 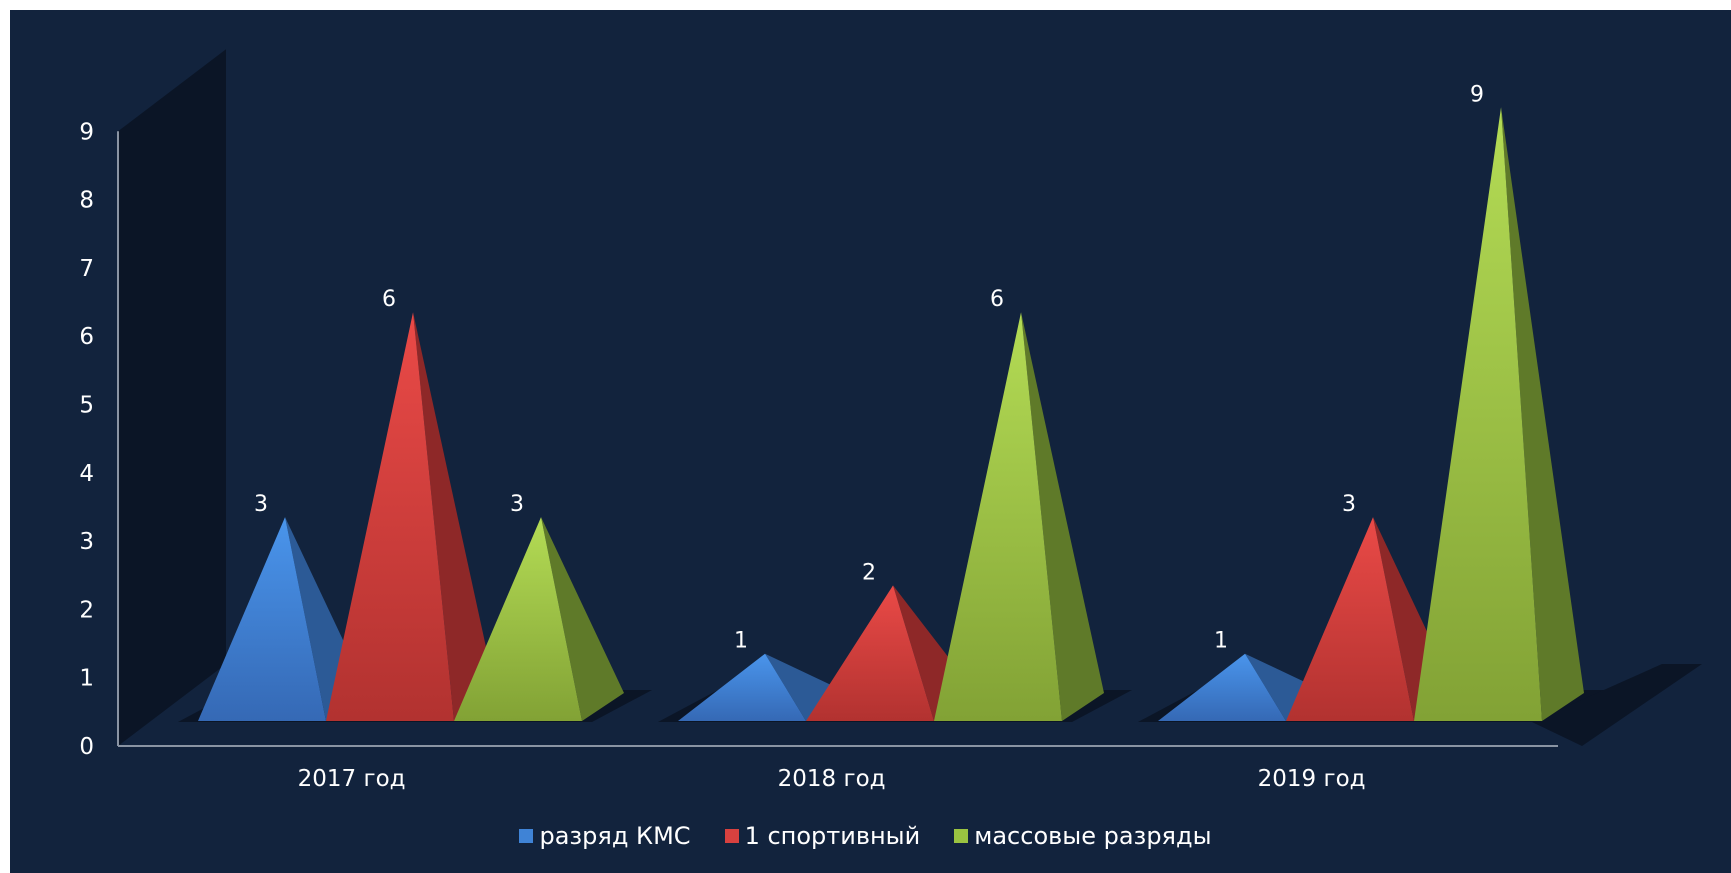 I want to click on y-tick-label: 1, so click(x=86, y=679).